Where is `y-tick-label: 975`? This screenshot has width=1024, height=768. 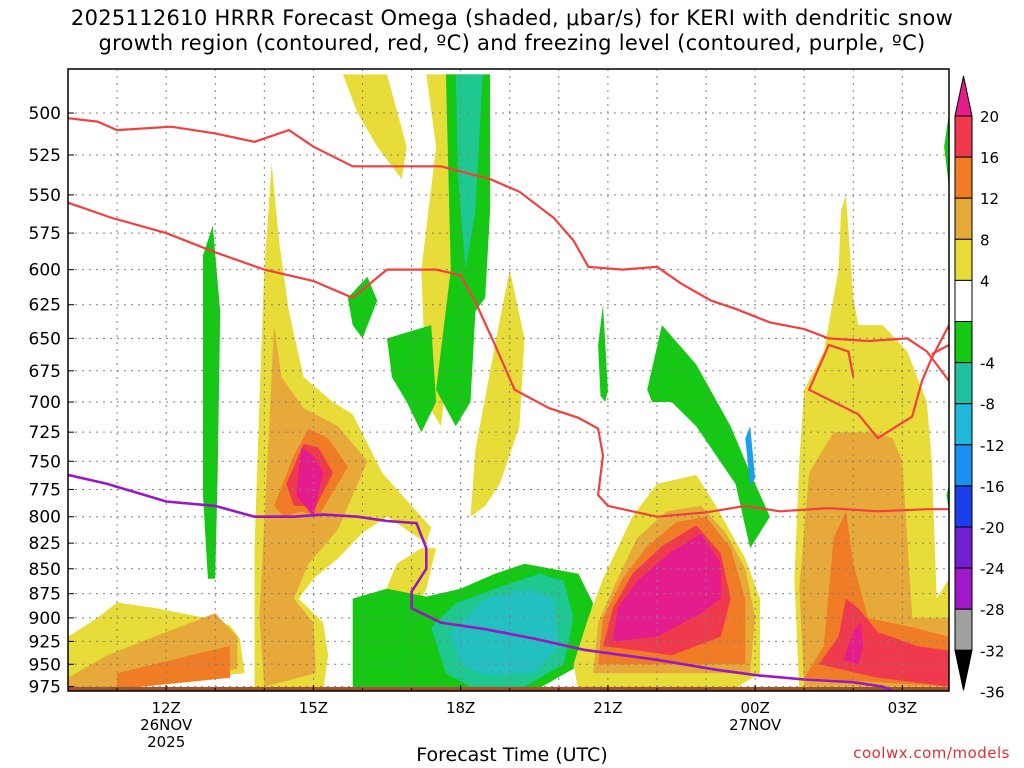
y-tick-label: 975 is located at coordinates (45, 688).